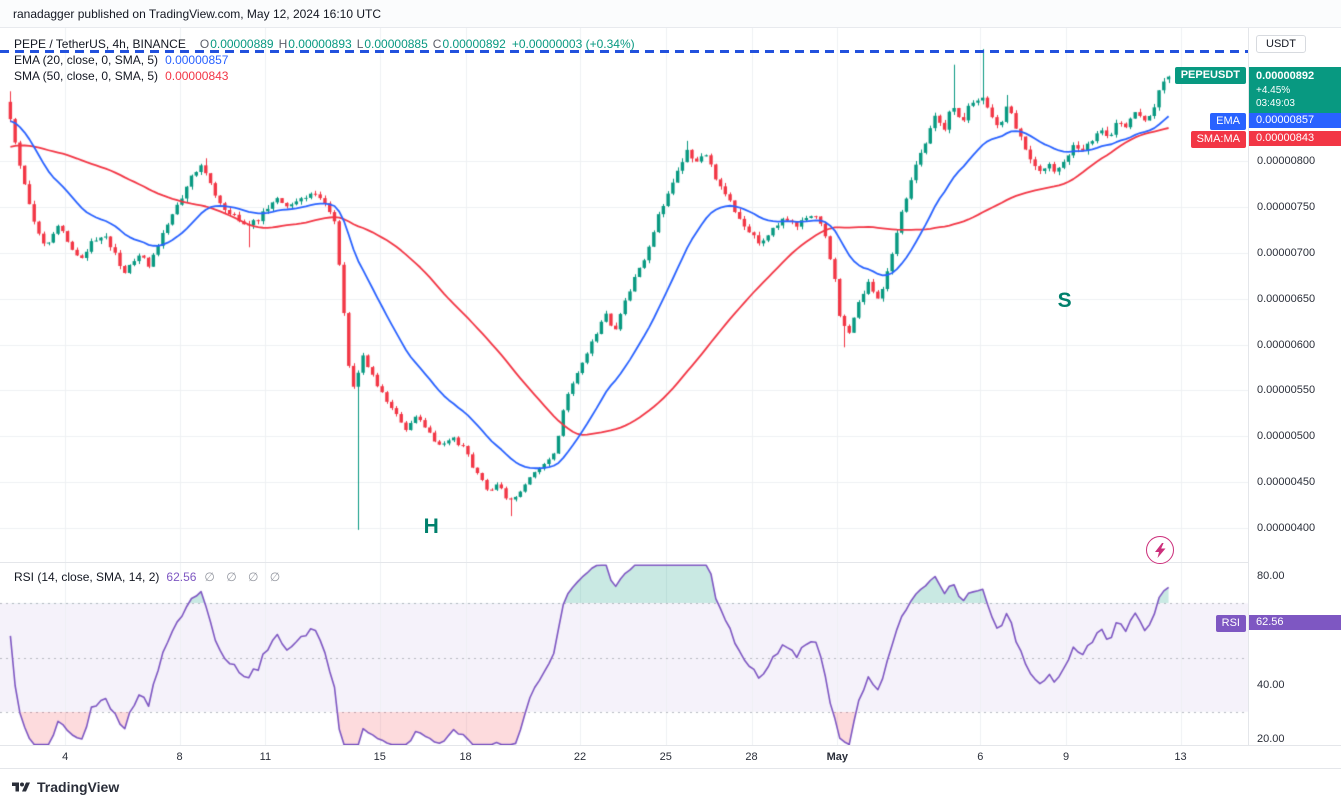 This screenshot has height=805, width=1341. I want to click on price-tick-label: 0.00000500, so click(1286, 436).